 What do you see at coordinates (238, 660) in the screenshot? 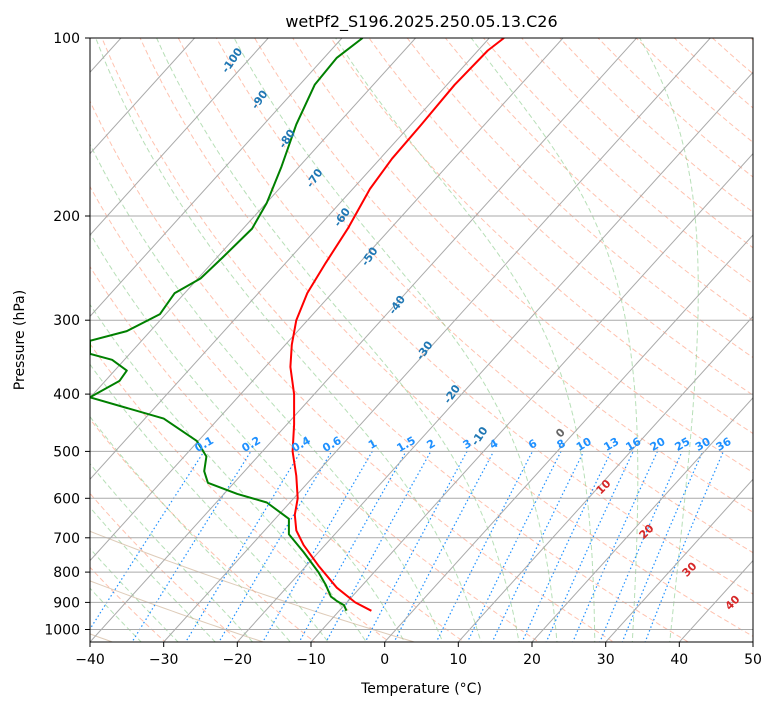
I see `x-tick-label: −20` at bounding box center [238, 660].